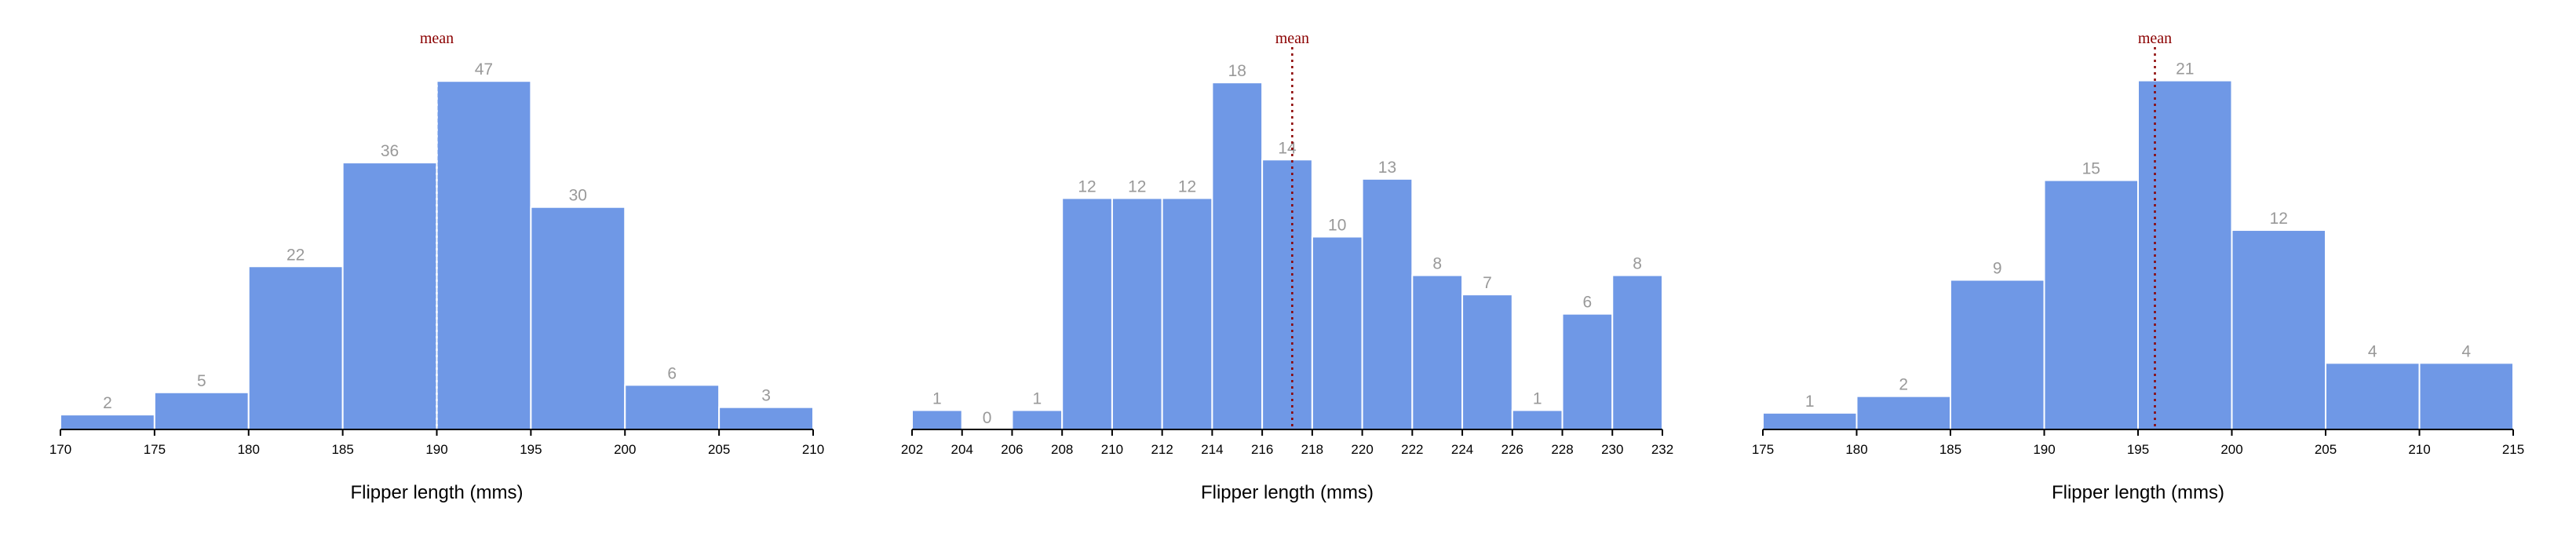 Image resolution: width=2576 pixels, height=548 pixels. Describe the element at coordinates (2044, 449) in the screenshot. I see `histogram-3-tick-label: 190` at that location.